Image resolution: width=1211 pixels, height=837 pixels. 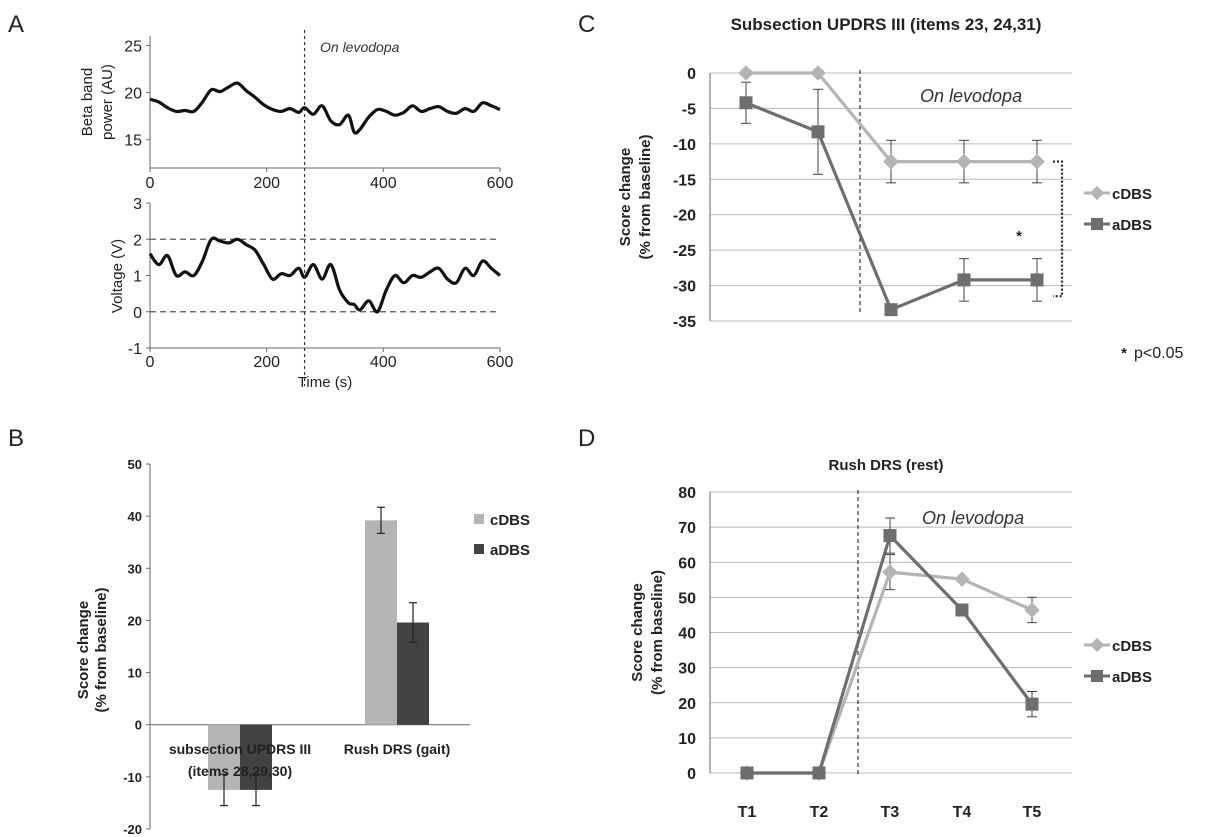 What do you see at coordinates (586, 24) in the screenshot?
I see `panel-letter-c: C` at bounding box center [586, 24].